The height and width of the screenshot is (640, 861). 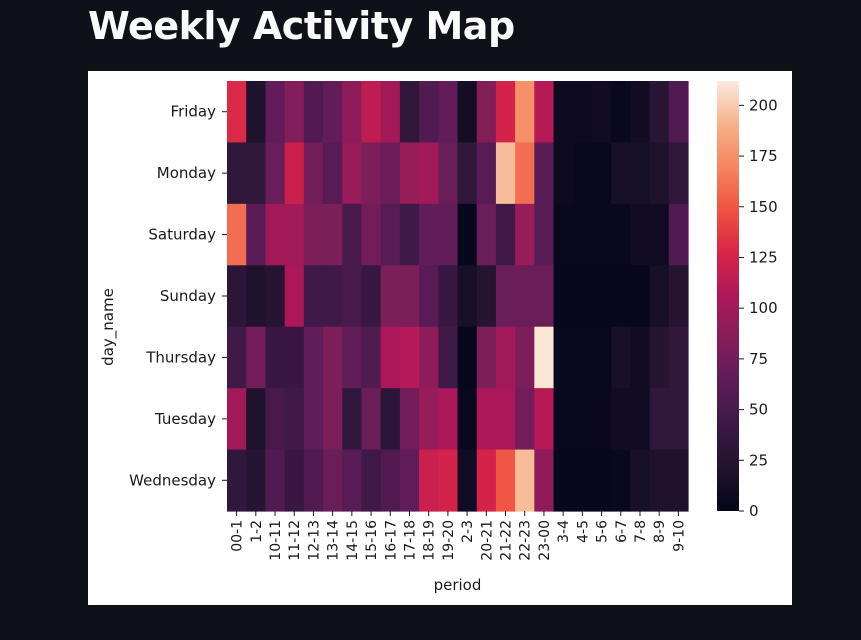 What do you see at coordinates (525, 112) in the screenshot?
I see `heatmap-cell-friday-22-23: Friday 22-23: 175` at bounding box center [525, 112].